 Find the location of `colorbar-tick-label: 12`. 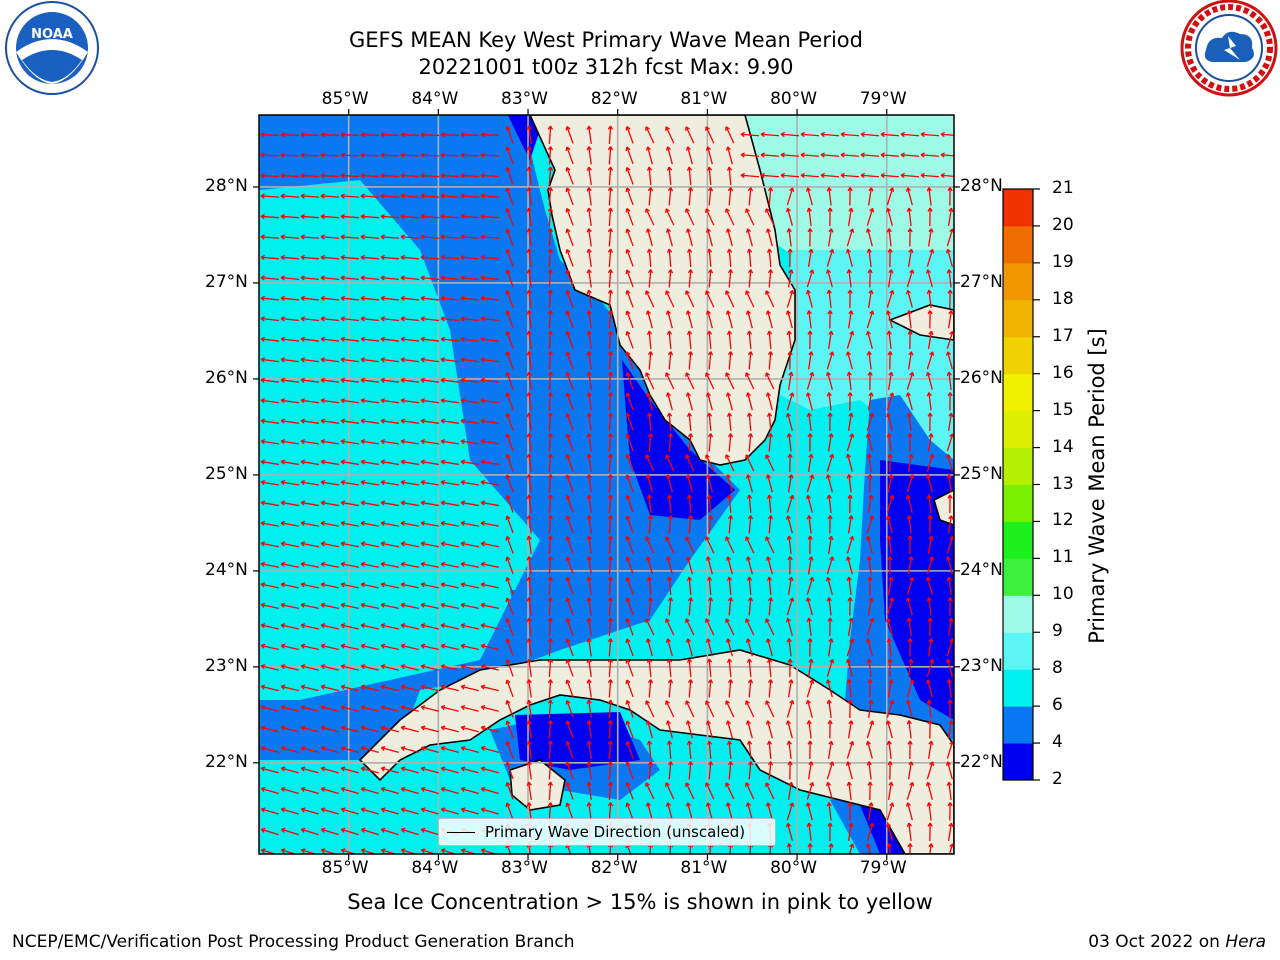

colorbar-tick-label: 12 is located at coordinates (1063, 520).